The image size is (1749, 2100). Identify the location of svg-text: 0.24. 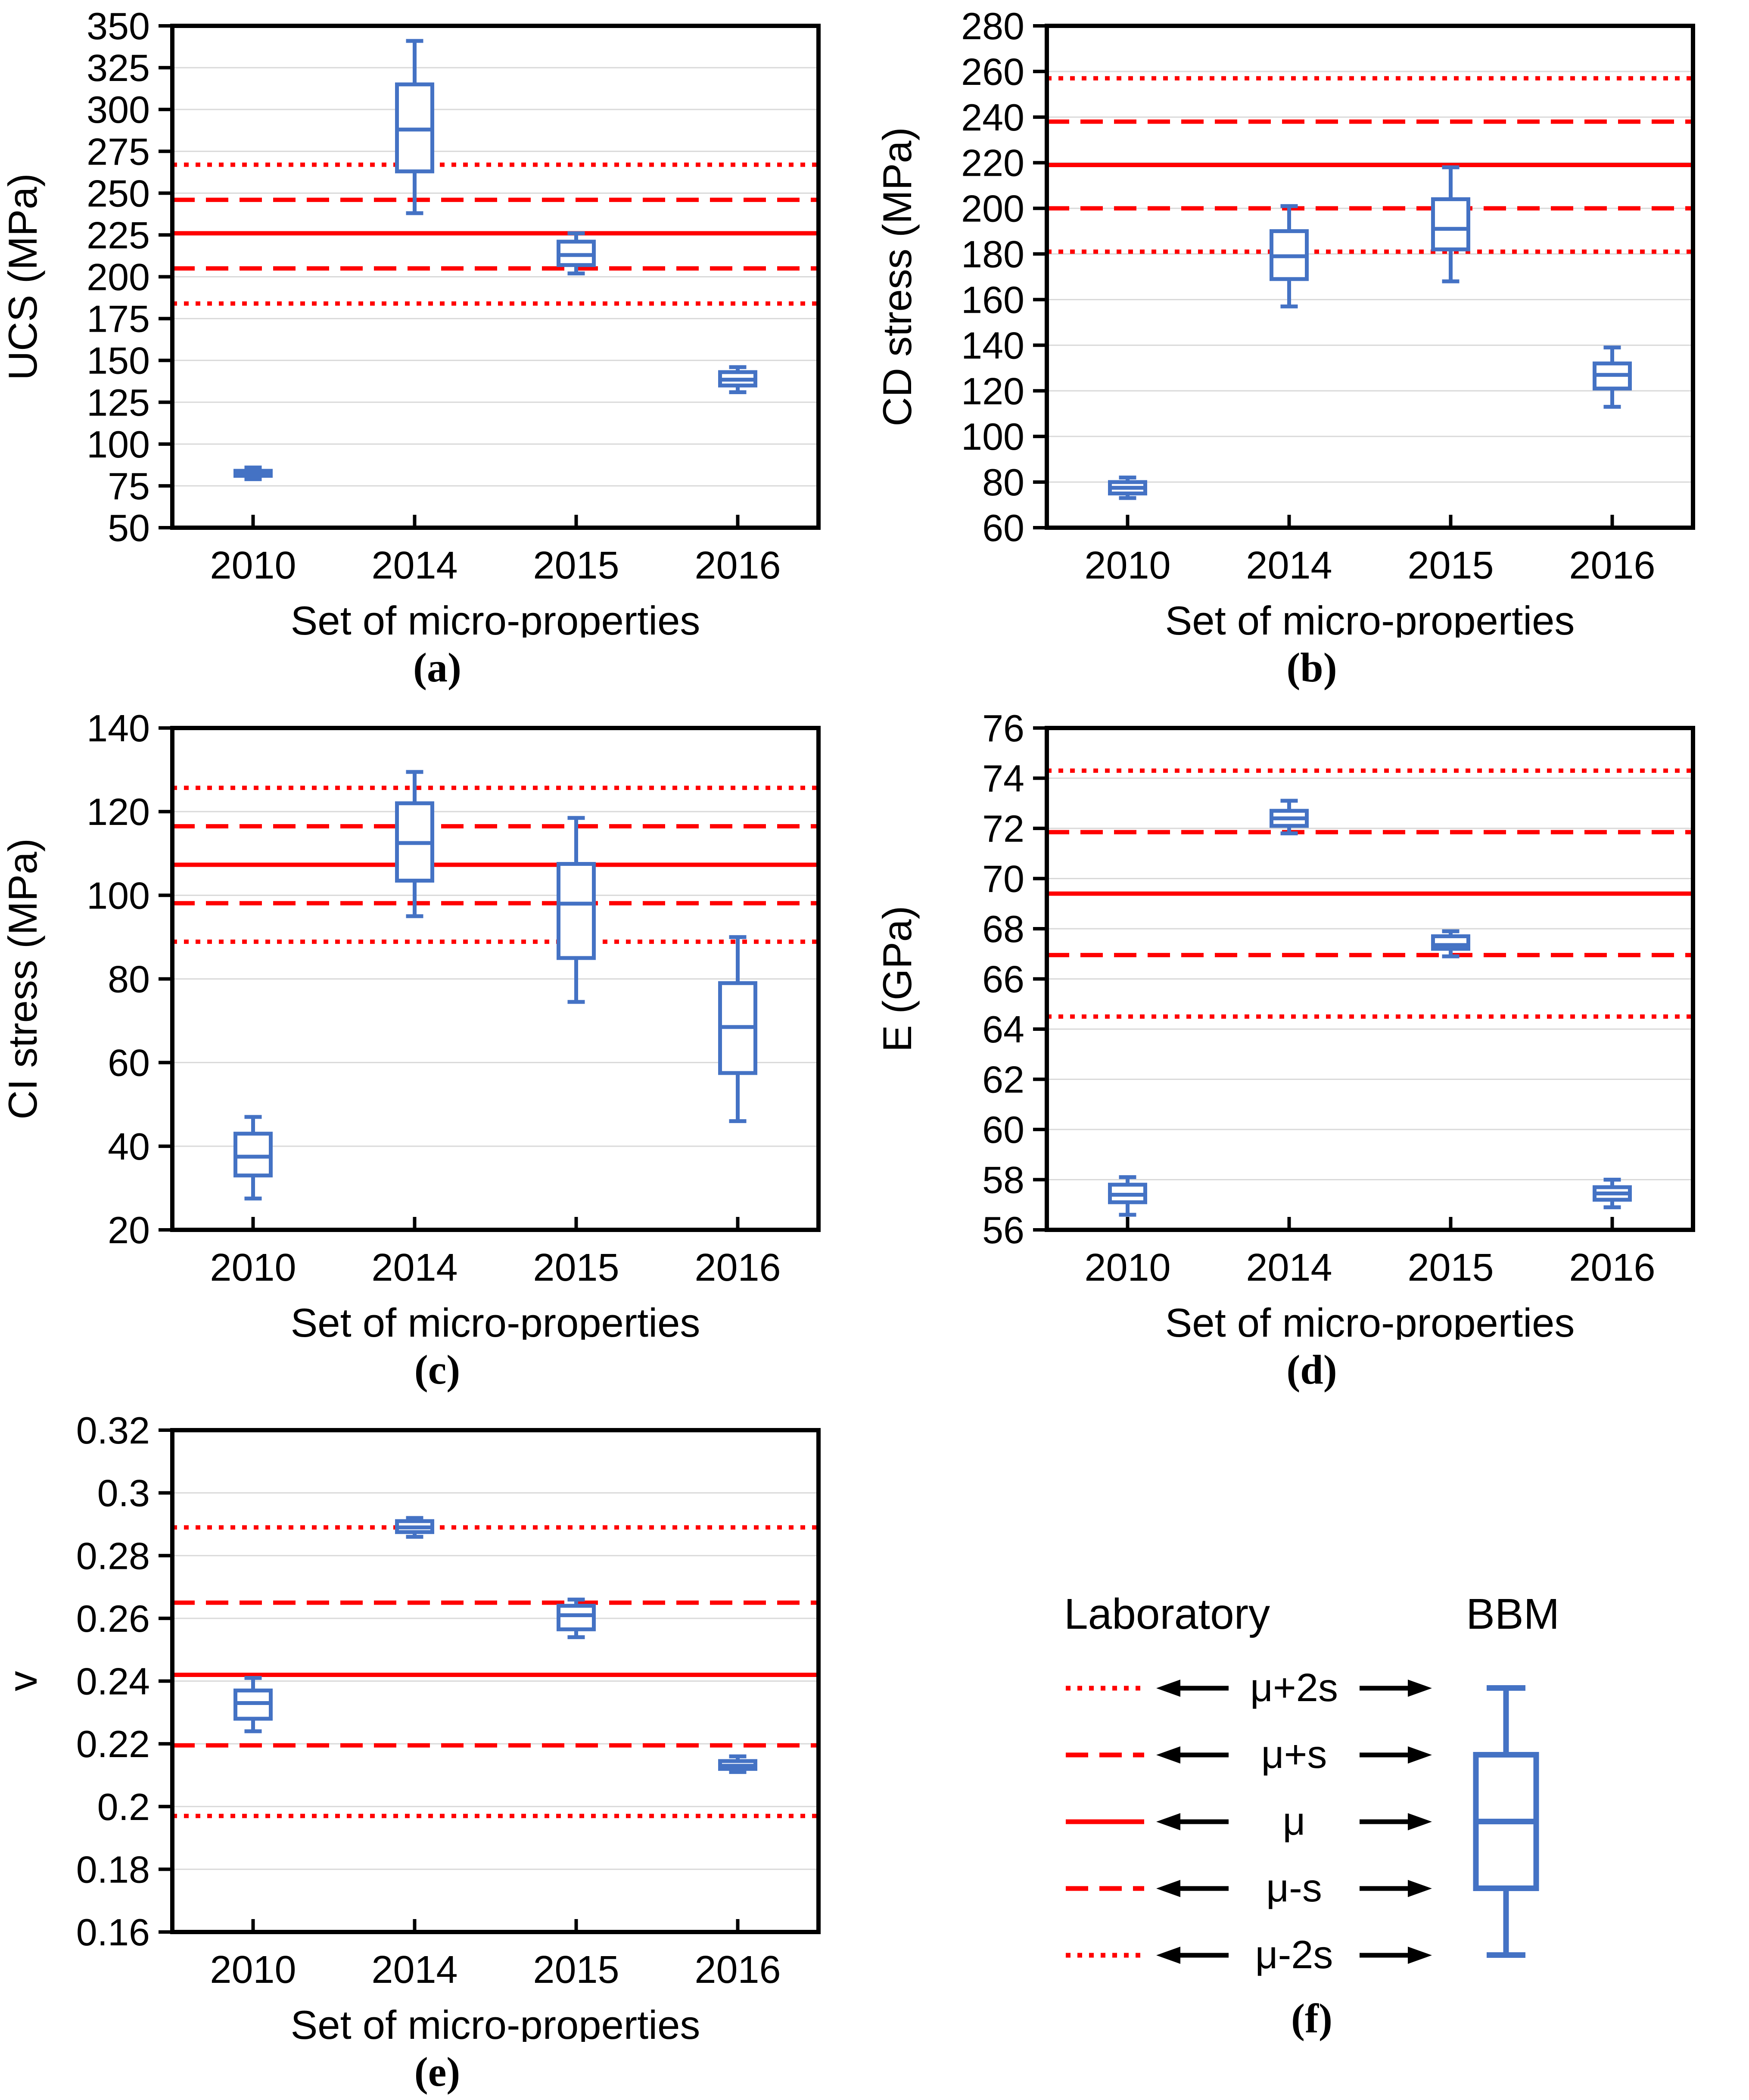
(113, 1682).